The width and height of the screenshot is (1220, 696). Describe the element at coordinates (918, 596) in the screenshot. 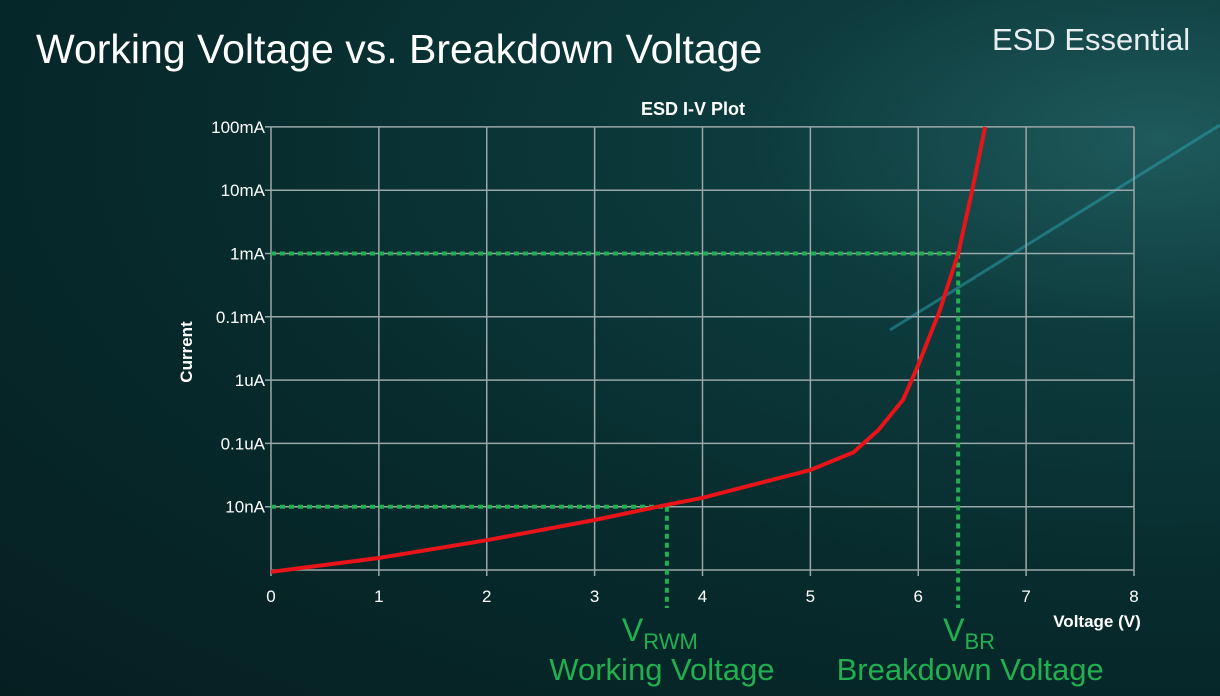

I see `x-tick-label: 6` at that location.